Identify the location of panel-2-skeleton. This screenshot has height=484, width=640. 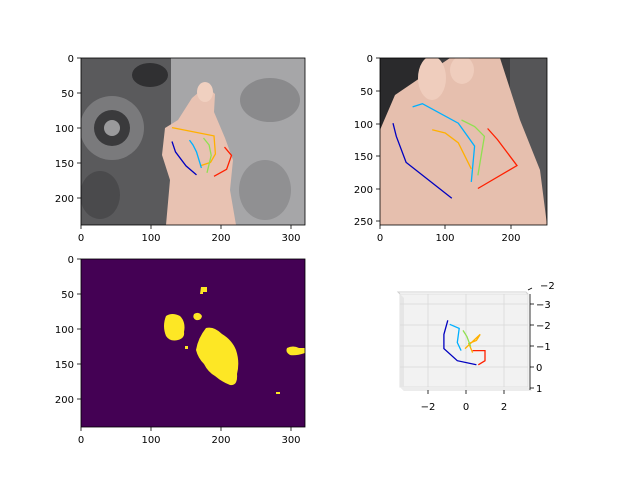
(455, 150).